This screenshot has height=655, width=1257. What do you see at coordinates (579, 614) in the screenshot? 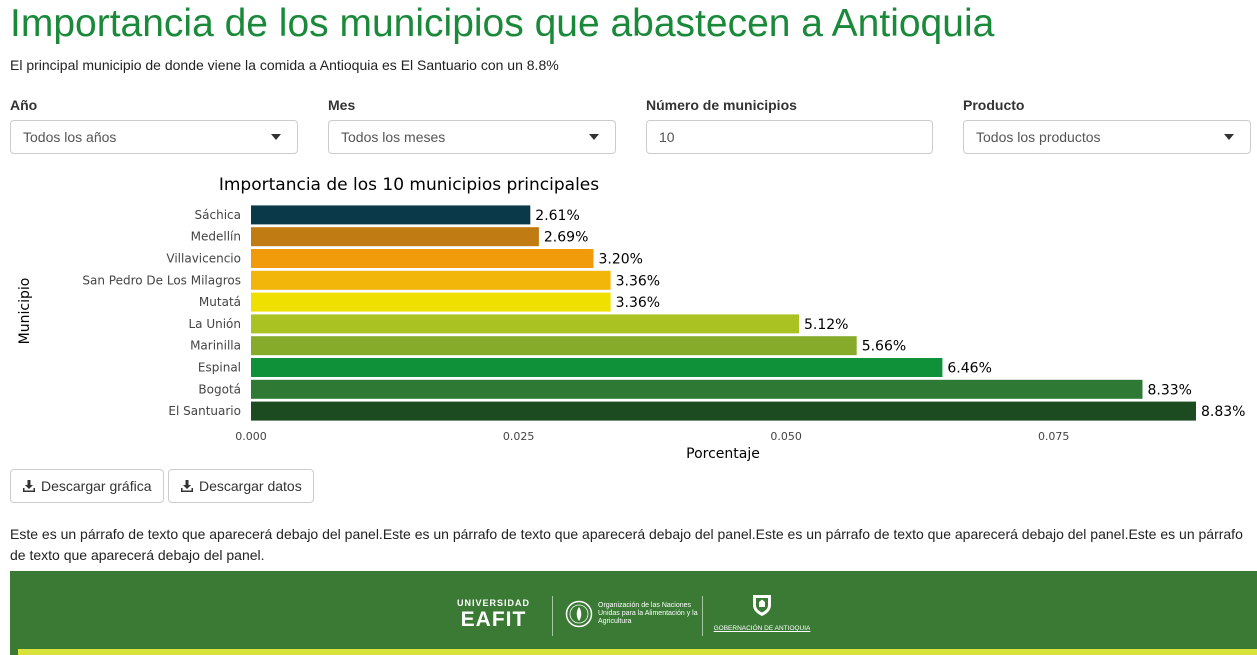
I see `fao-emblem-icon` at bounding box center [579, 614].